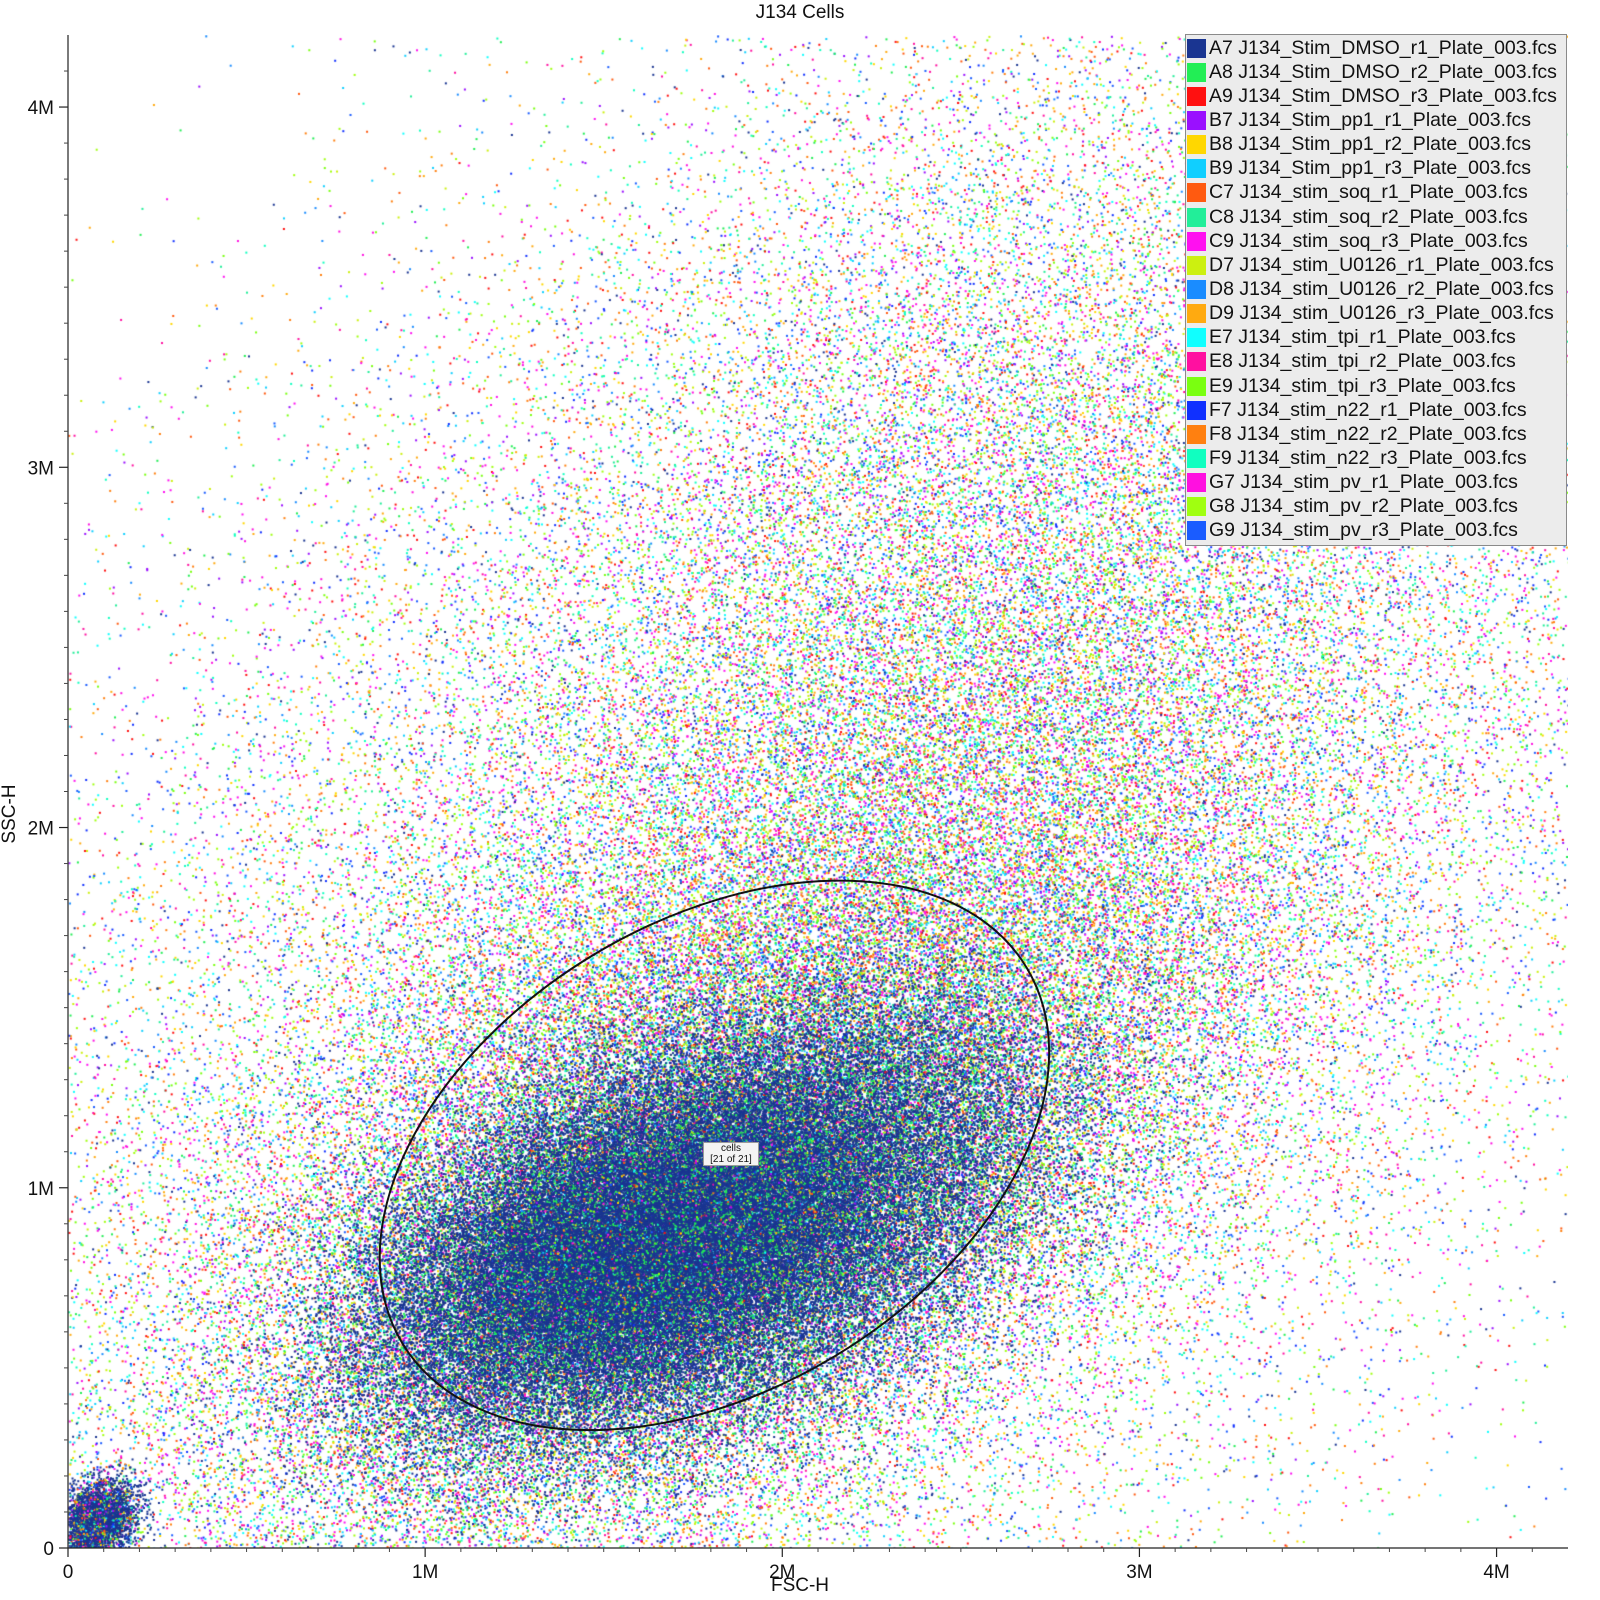 Image resolution: width=1600 pixels, height=1600 pixels. I want to click on chart-title: J134 Cells, so click(800, 12).